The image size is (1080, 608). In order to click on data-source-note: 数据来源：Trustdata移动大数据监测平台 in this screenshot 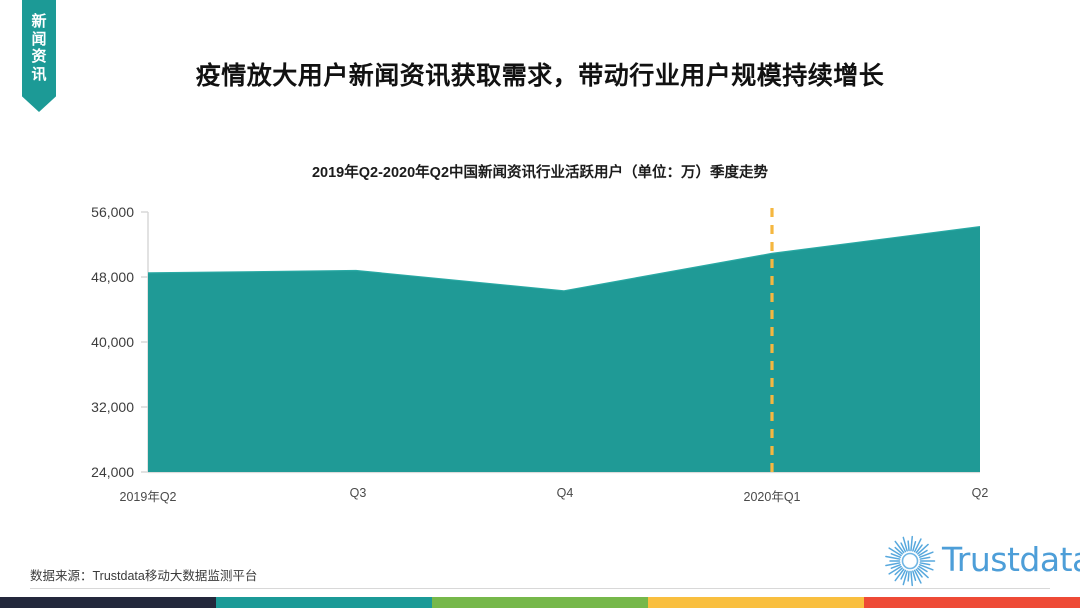, I will do `click(144, 576)`.